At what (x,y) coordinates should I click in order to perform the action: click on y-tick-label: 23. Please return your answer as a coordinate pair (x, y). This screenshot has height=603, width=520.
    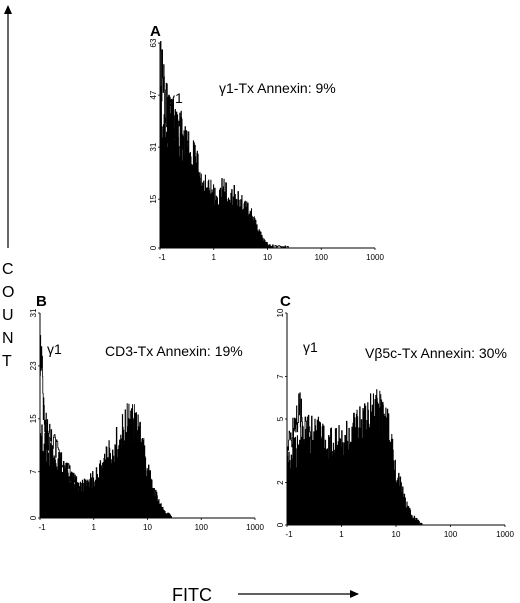
    Looking at the image, I should click on (33, 365).